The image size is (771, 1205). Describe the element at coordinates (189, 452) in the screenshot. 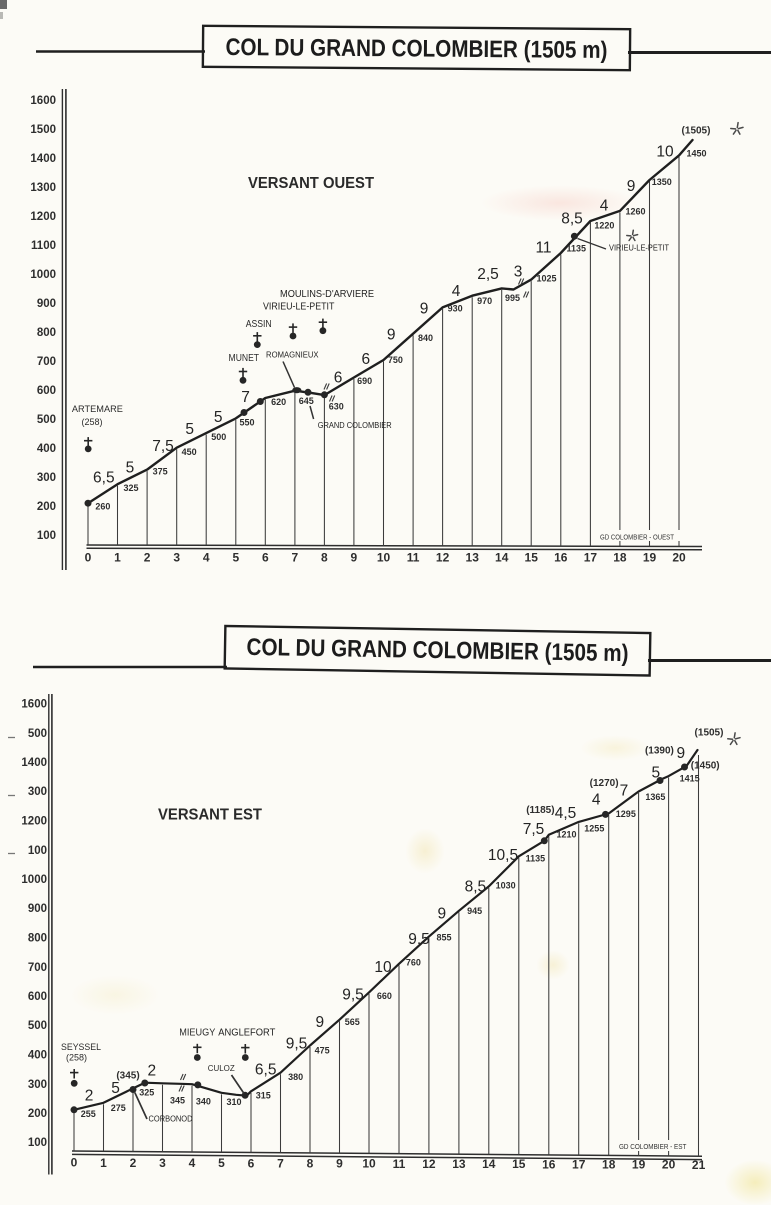

I see `svg-text: 450` at that location.